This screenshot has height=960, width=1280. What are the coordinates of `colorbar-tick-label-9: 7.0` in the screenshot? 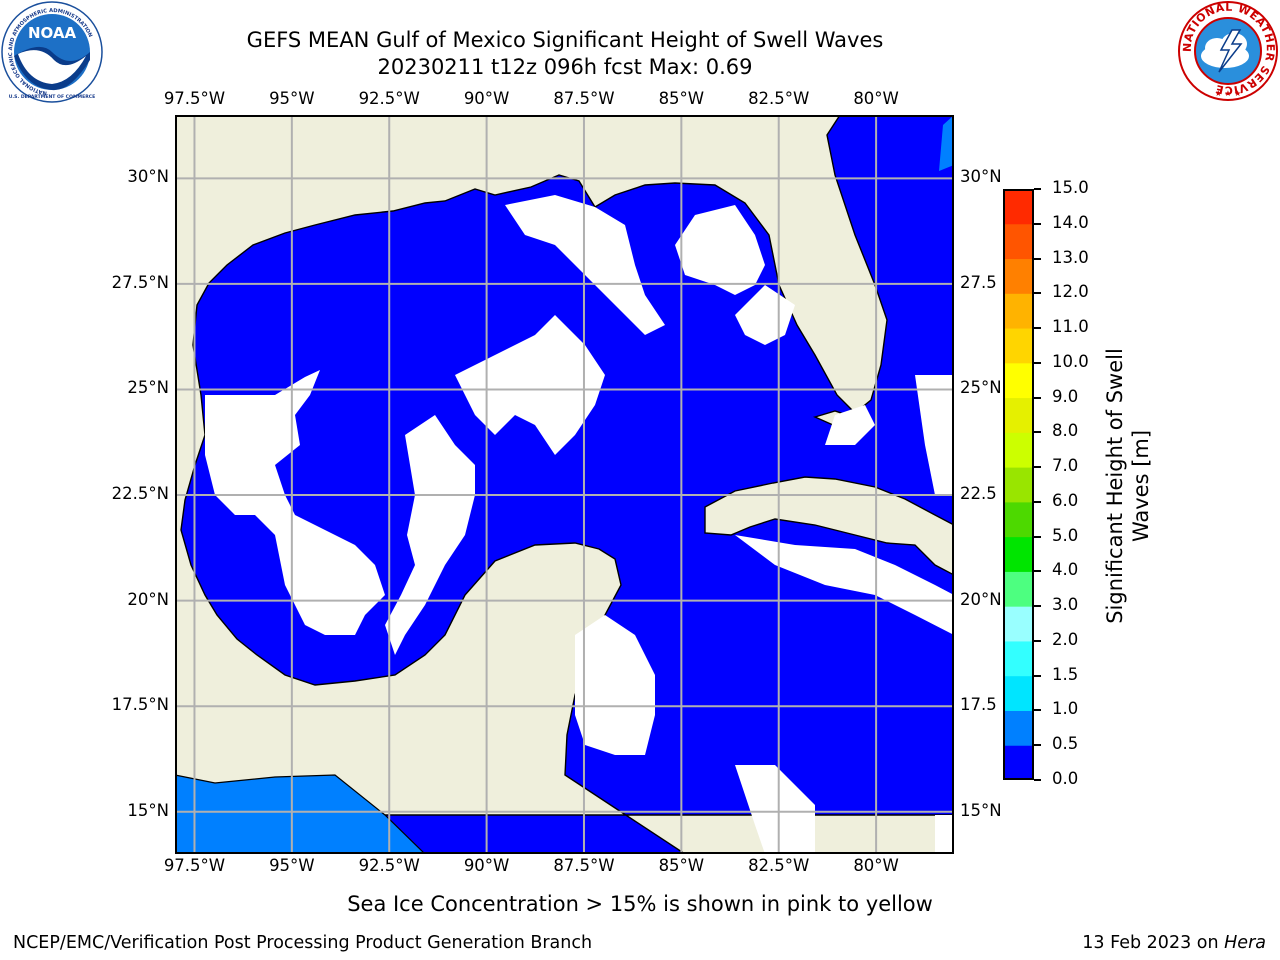 It's located at (1065, 466).